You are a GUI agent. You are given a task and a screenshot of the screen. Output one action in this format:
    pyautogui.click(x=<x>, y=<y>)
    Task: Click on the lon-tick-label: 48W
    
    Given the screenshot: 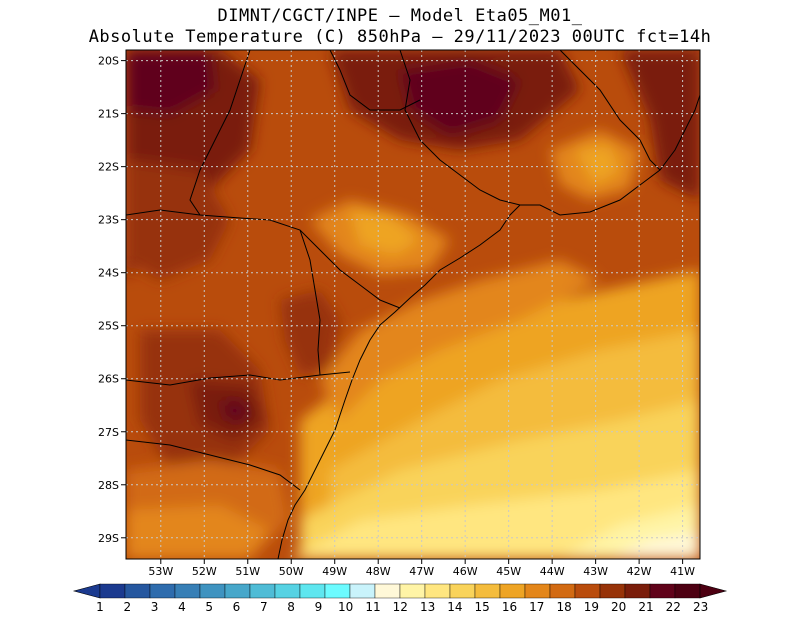 What is the action you would take?
    pyautogui.click(x=378, y=571)
    